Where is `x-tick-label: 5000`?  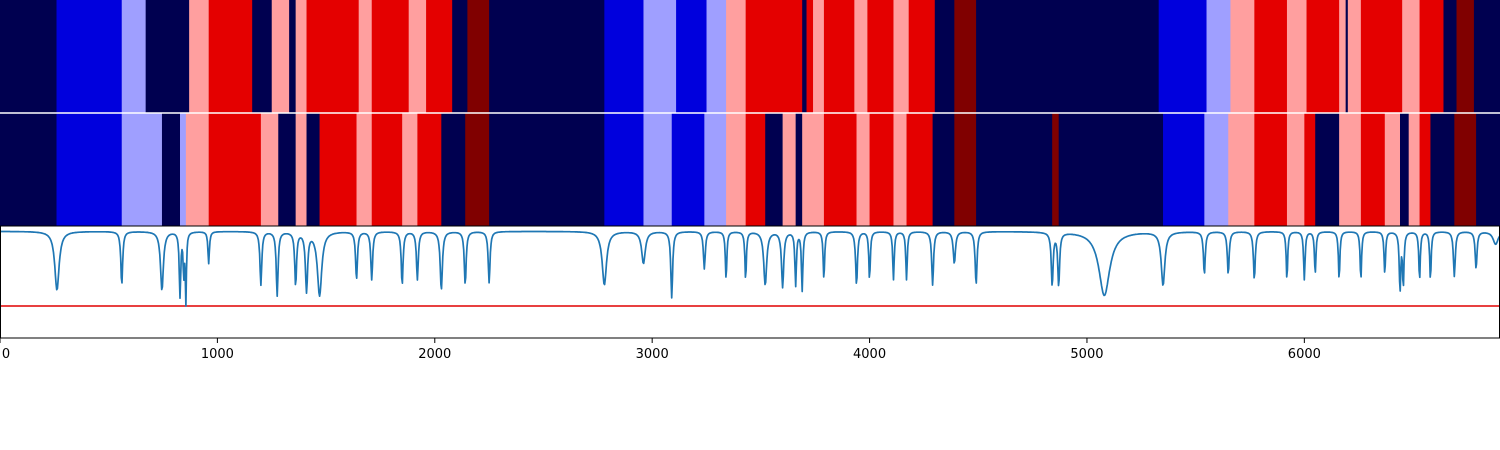 x-tick-label: 5000 is located at coordinates (1086, 354).